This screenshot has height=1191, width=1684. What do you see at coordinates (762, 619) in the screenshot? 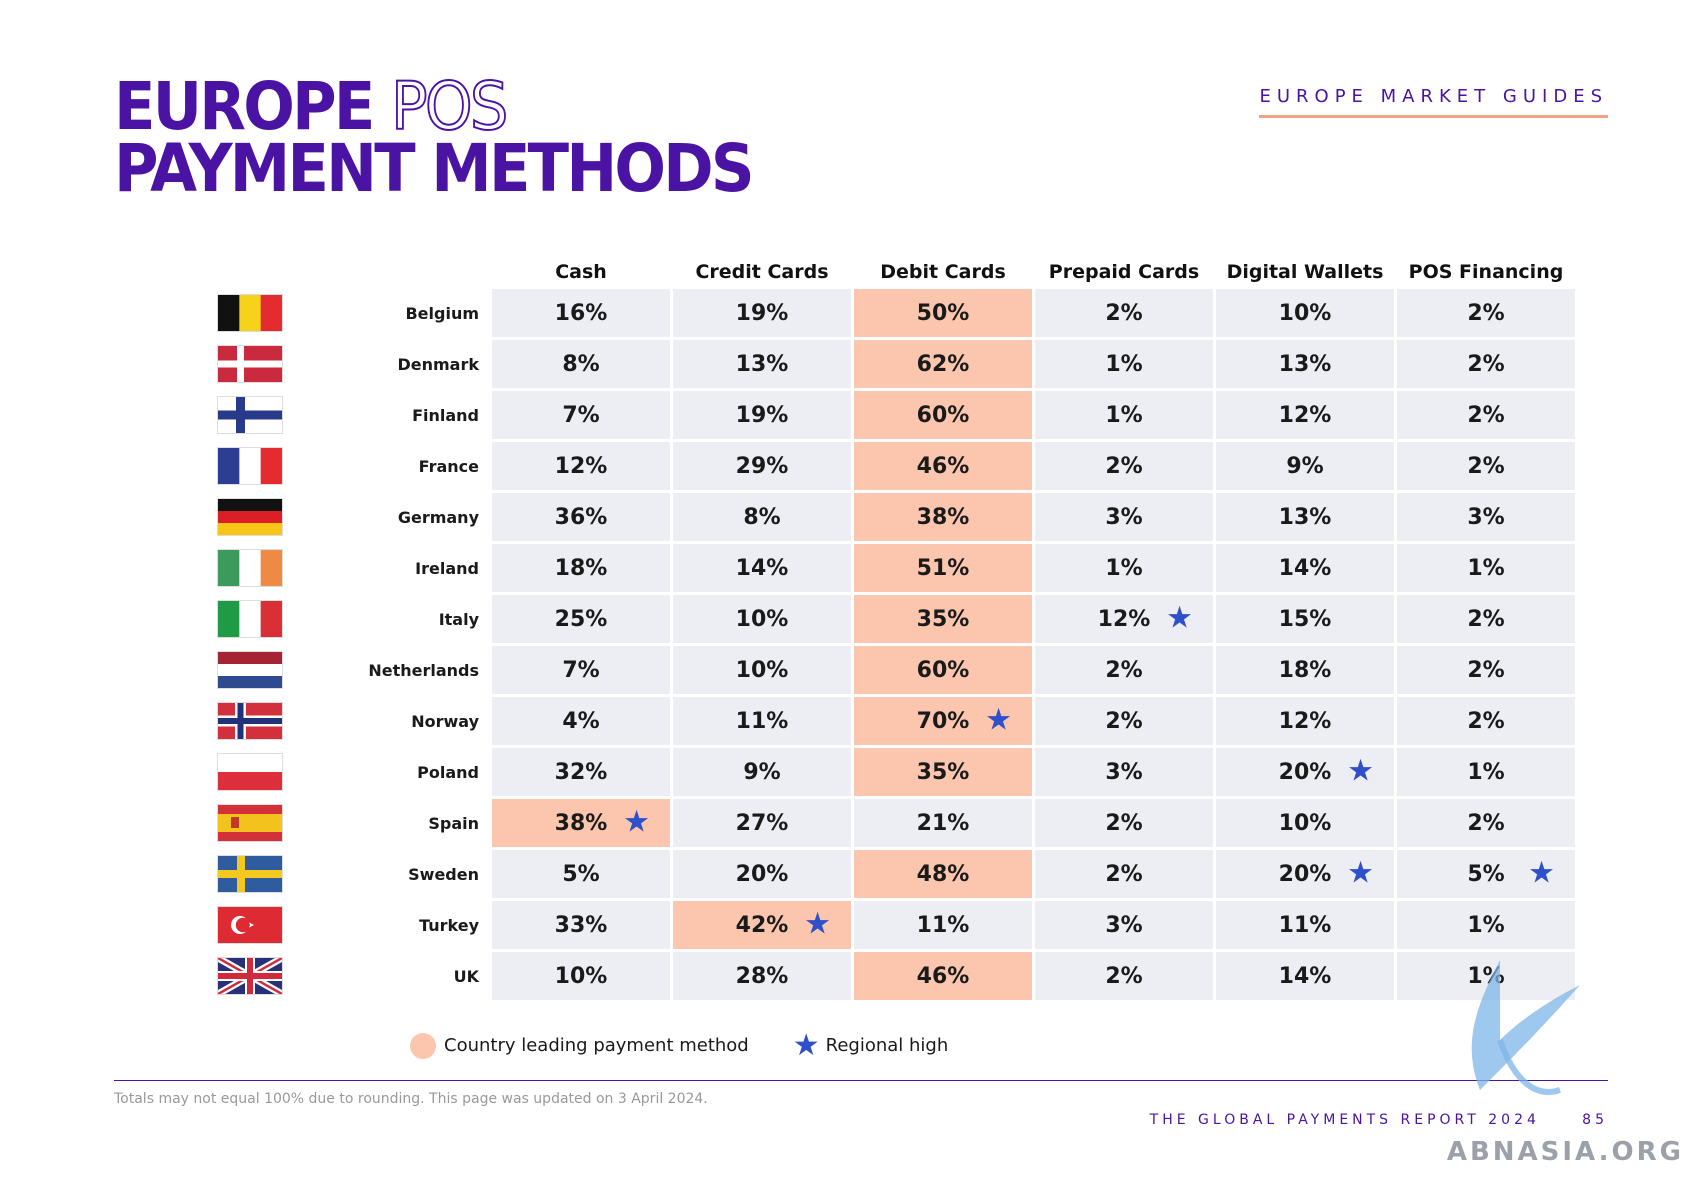
I see `cell-credit-cards: 10%` at bounding box center [762, 619].